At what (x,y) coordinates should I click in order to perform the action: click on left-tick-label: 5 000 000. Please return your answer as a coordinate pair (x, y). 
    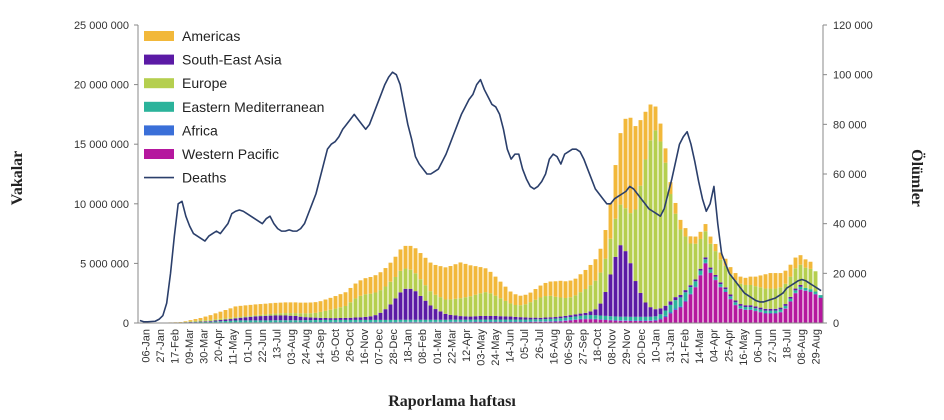
    Looking at the image, I should click on (104, 264).